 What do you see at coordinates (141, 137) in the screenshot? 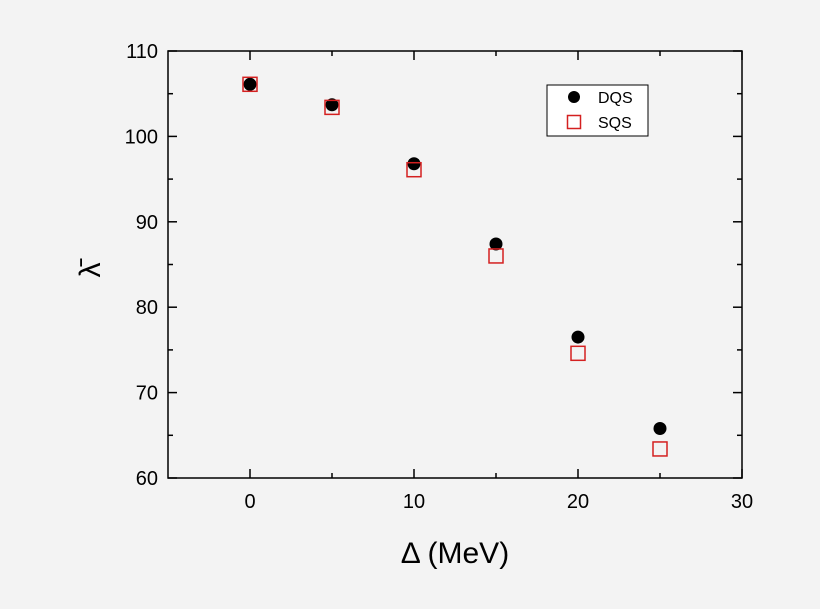
I see `y-tick-label: 100` at bounding box center [141, 137].